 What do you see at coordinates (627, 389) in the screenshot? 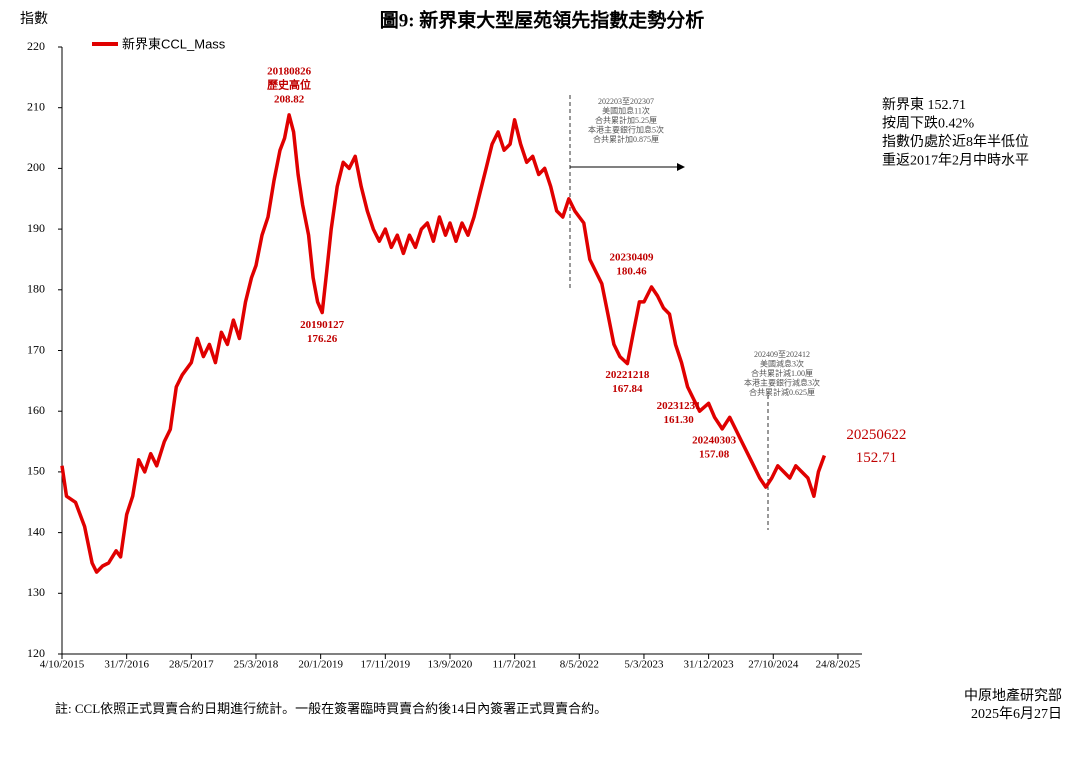
I see `annotation-value: 167.84` at bounding box center [627, 389].